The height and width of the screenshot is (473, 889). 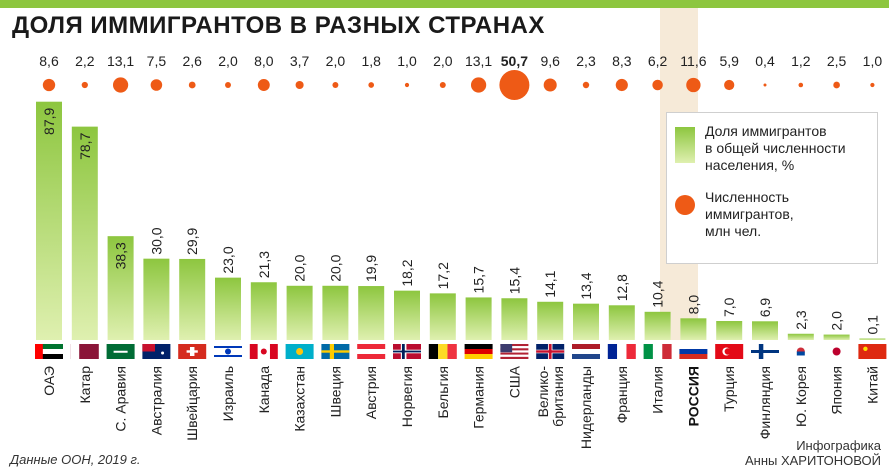 What do you see at coordinates (622, 394) in the screenshot?
I see `category-label: Франция` at bounding box center [622, 394].